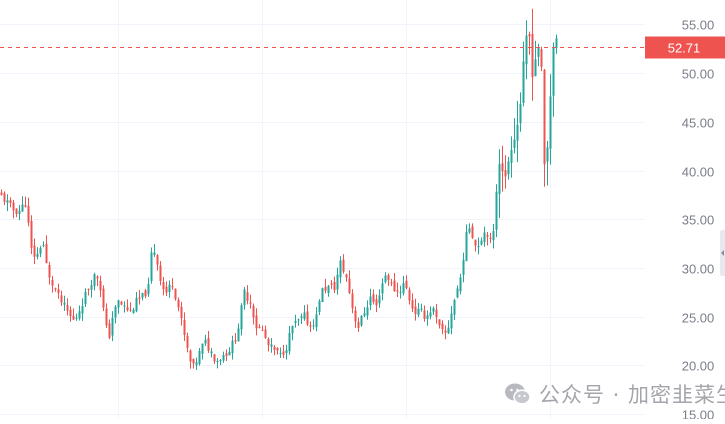  I want to click on y-tick-label: 50.00, so click(698, 74).